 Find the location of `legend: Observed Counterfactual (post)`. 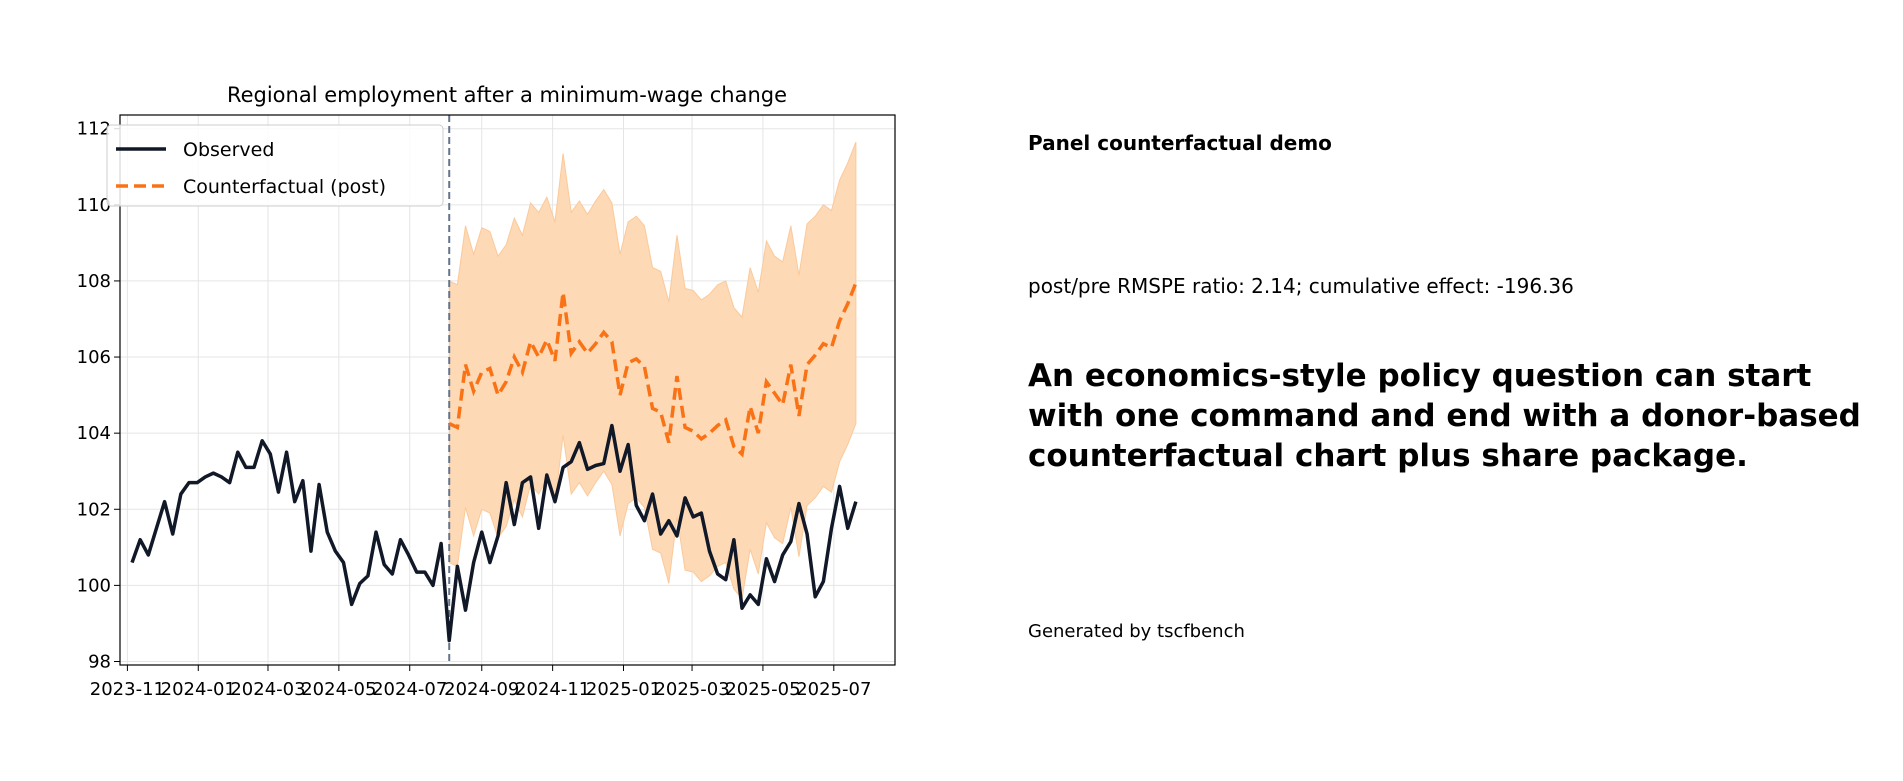

legend: Observed Counterfactual (post) is located at coordinates (275, 165).